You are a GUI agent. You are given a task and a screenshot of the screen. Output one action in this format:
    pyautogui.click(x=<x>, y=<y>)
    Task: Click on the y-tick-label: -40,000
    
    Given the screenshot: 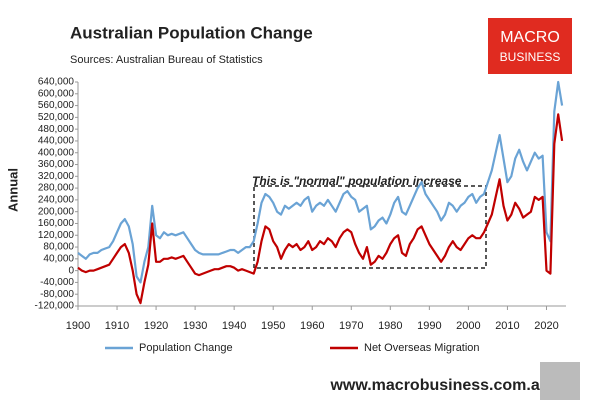 What is the action you would take?
    pyautogui.click(x=57, y=282)
    